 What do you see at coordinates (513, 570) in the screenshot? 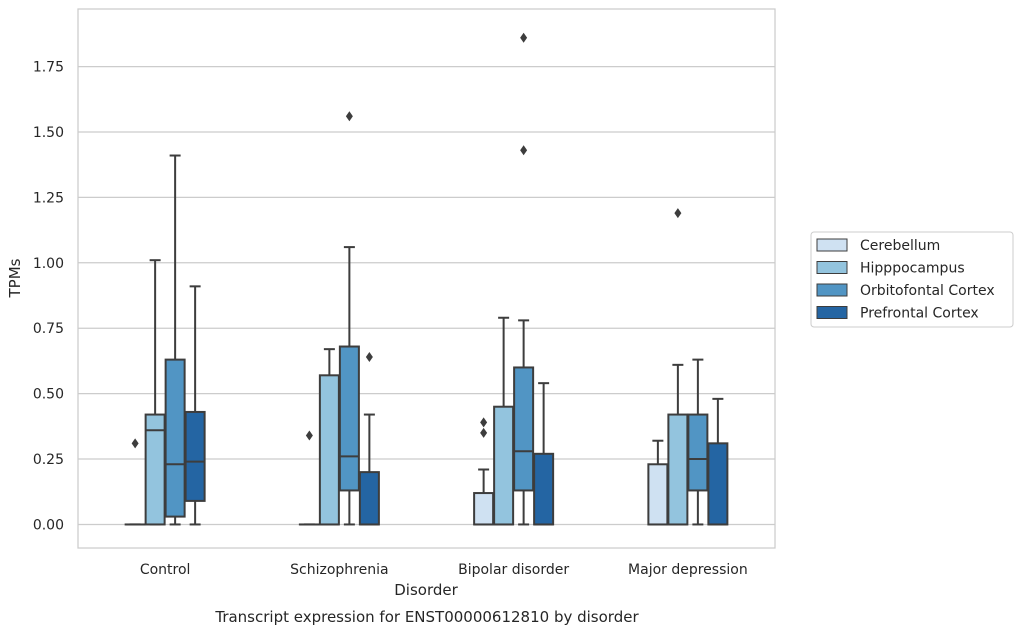
I see `x-tick-label: Bipolar disorder` at bounding box center [513, 570].